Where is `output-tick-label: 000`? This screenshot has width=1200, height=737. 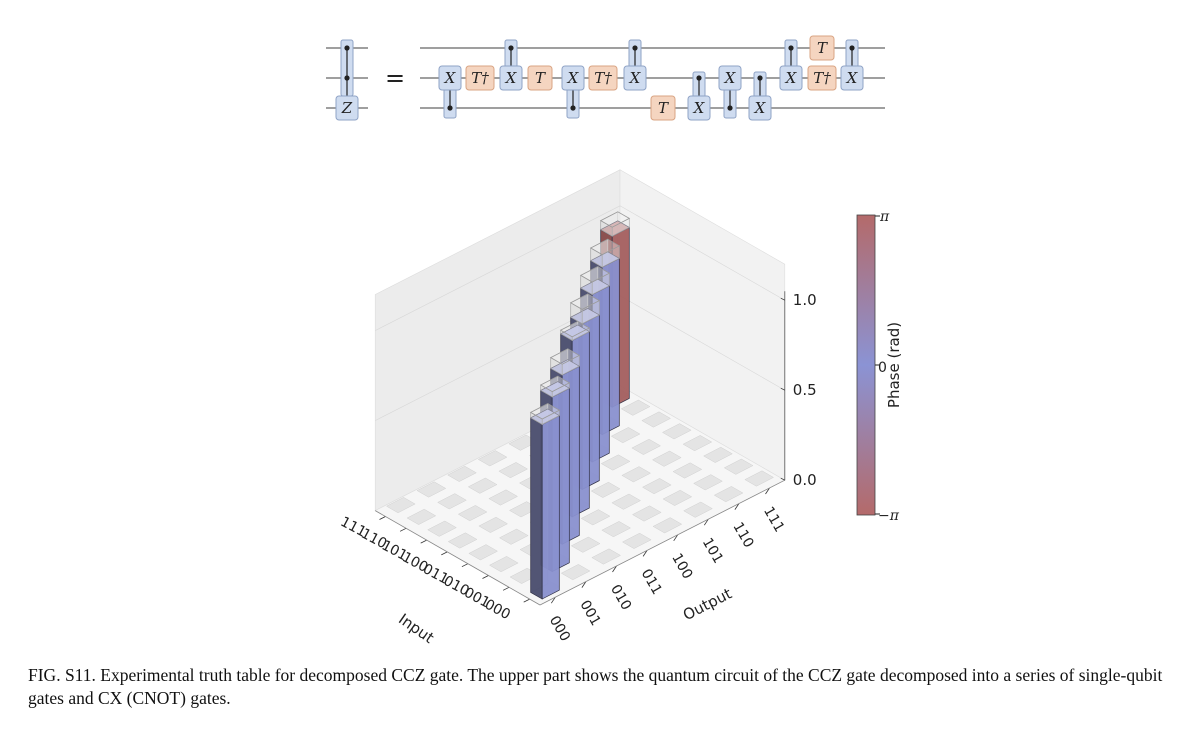
output-tick-label: 000 is located at coordinates (559, 628).